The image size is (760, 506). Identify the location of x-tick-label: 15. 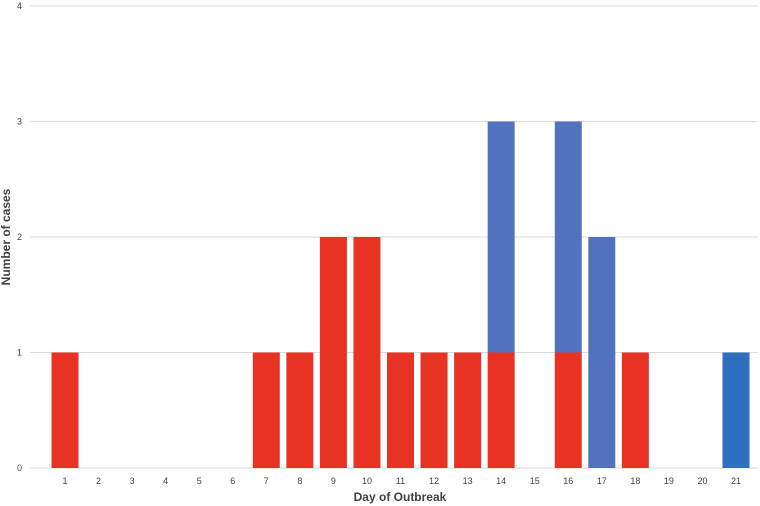
(535, 481).